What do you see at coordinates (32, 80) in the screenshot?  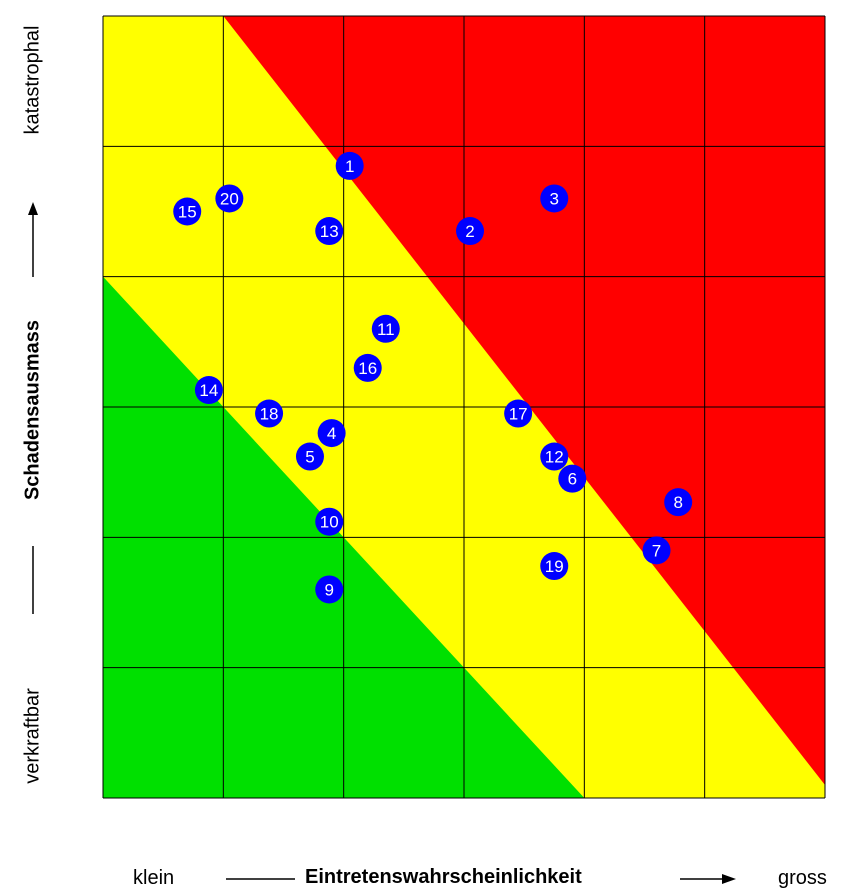 I see `y-high-label: katastrophal` at bounding box center [32, 80].